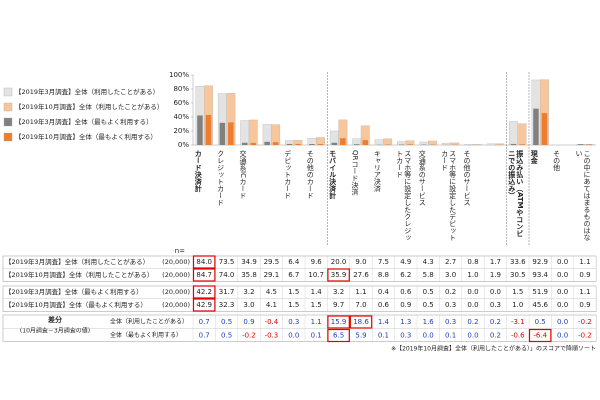 The image size is (600, 400). What do you see at coordinates (181, 131) in the screenshot?
I see `y-tick-label: 20%` at bounding box center [181, 131].